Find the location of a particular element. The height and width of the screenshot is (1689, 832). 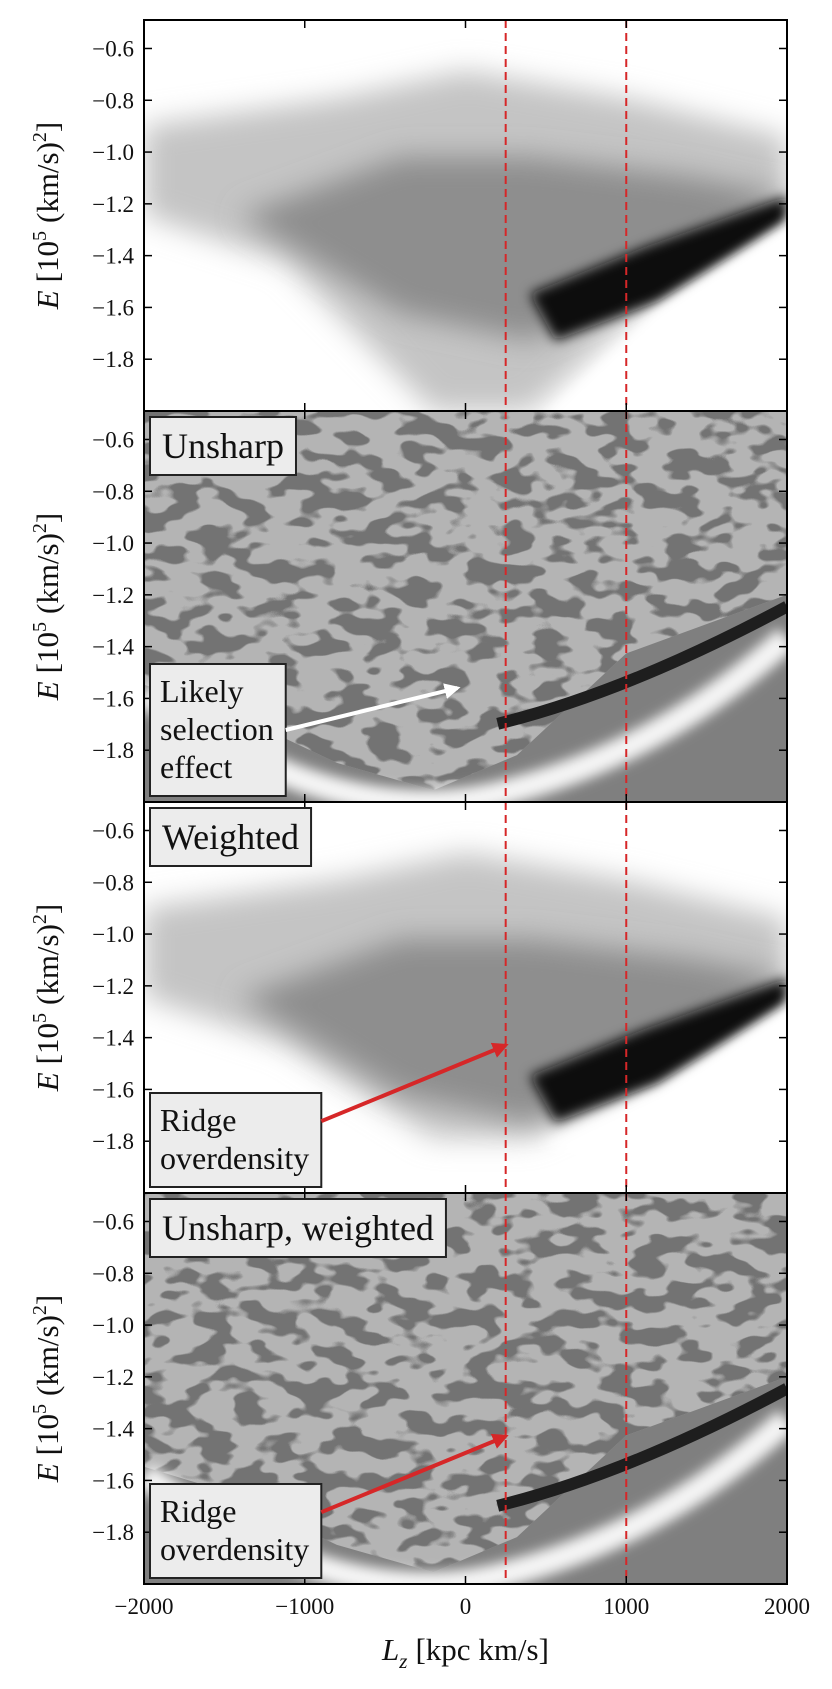

x-tick-label: 0 is located at coordinates (466, 1606).